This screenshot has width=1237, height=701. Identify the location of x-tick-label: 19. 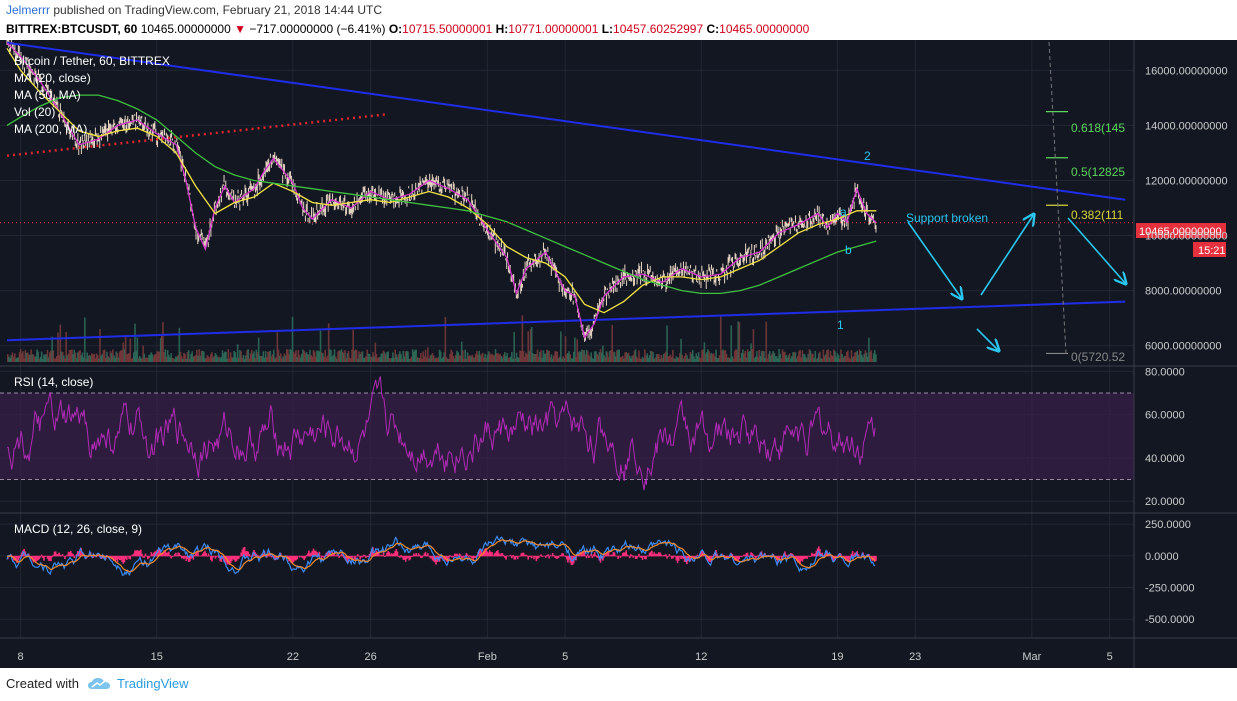
(837, 657).